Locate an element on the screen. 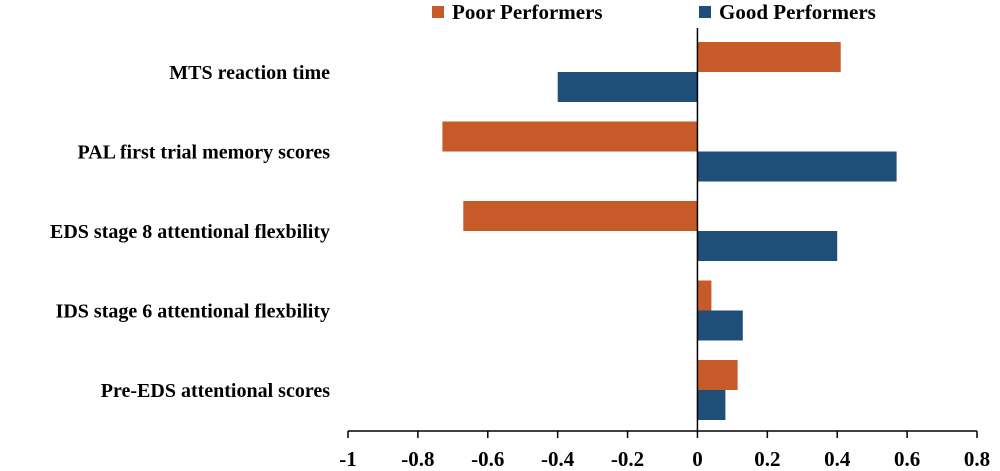  legend-swatch-good is located at coordinates (705, 12).